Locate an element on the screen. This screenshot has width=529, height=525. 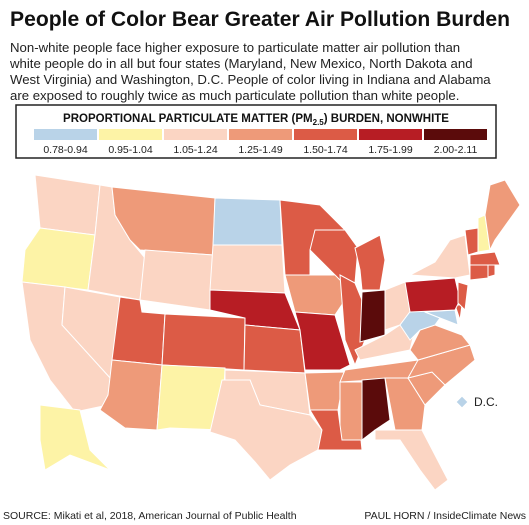
legend-label: 1.05-1.24 is located at coordinates (195, 150).